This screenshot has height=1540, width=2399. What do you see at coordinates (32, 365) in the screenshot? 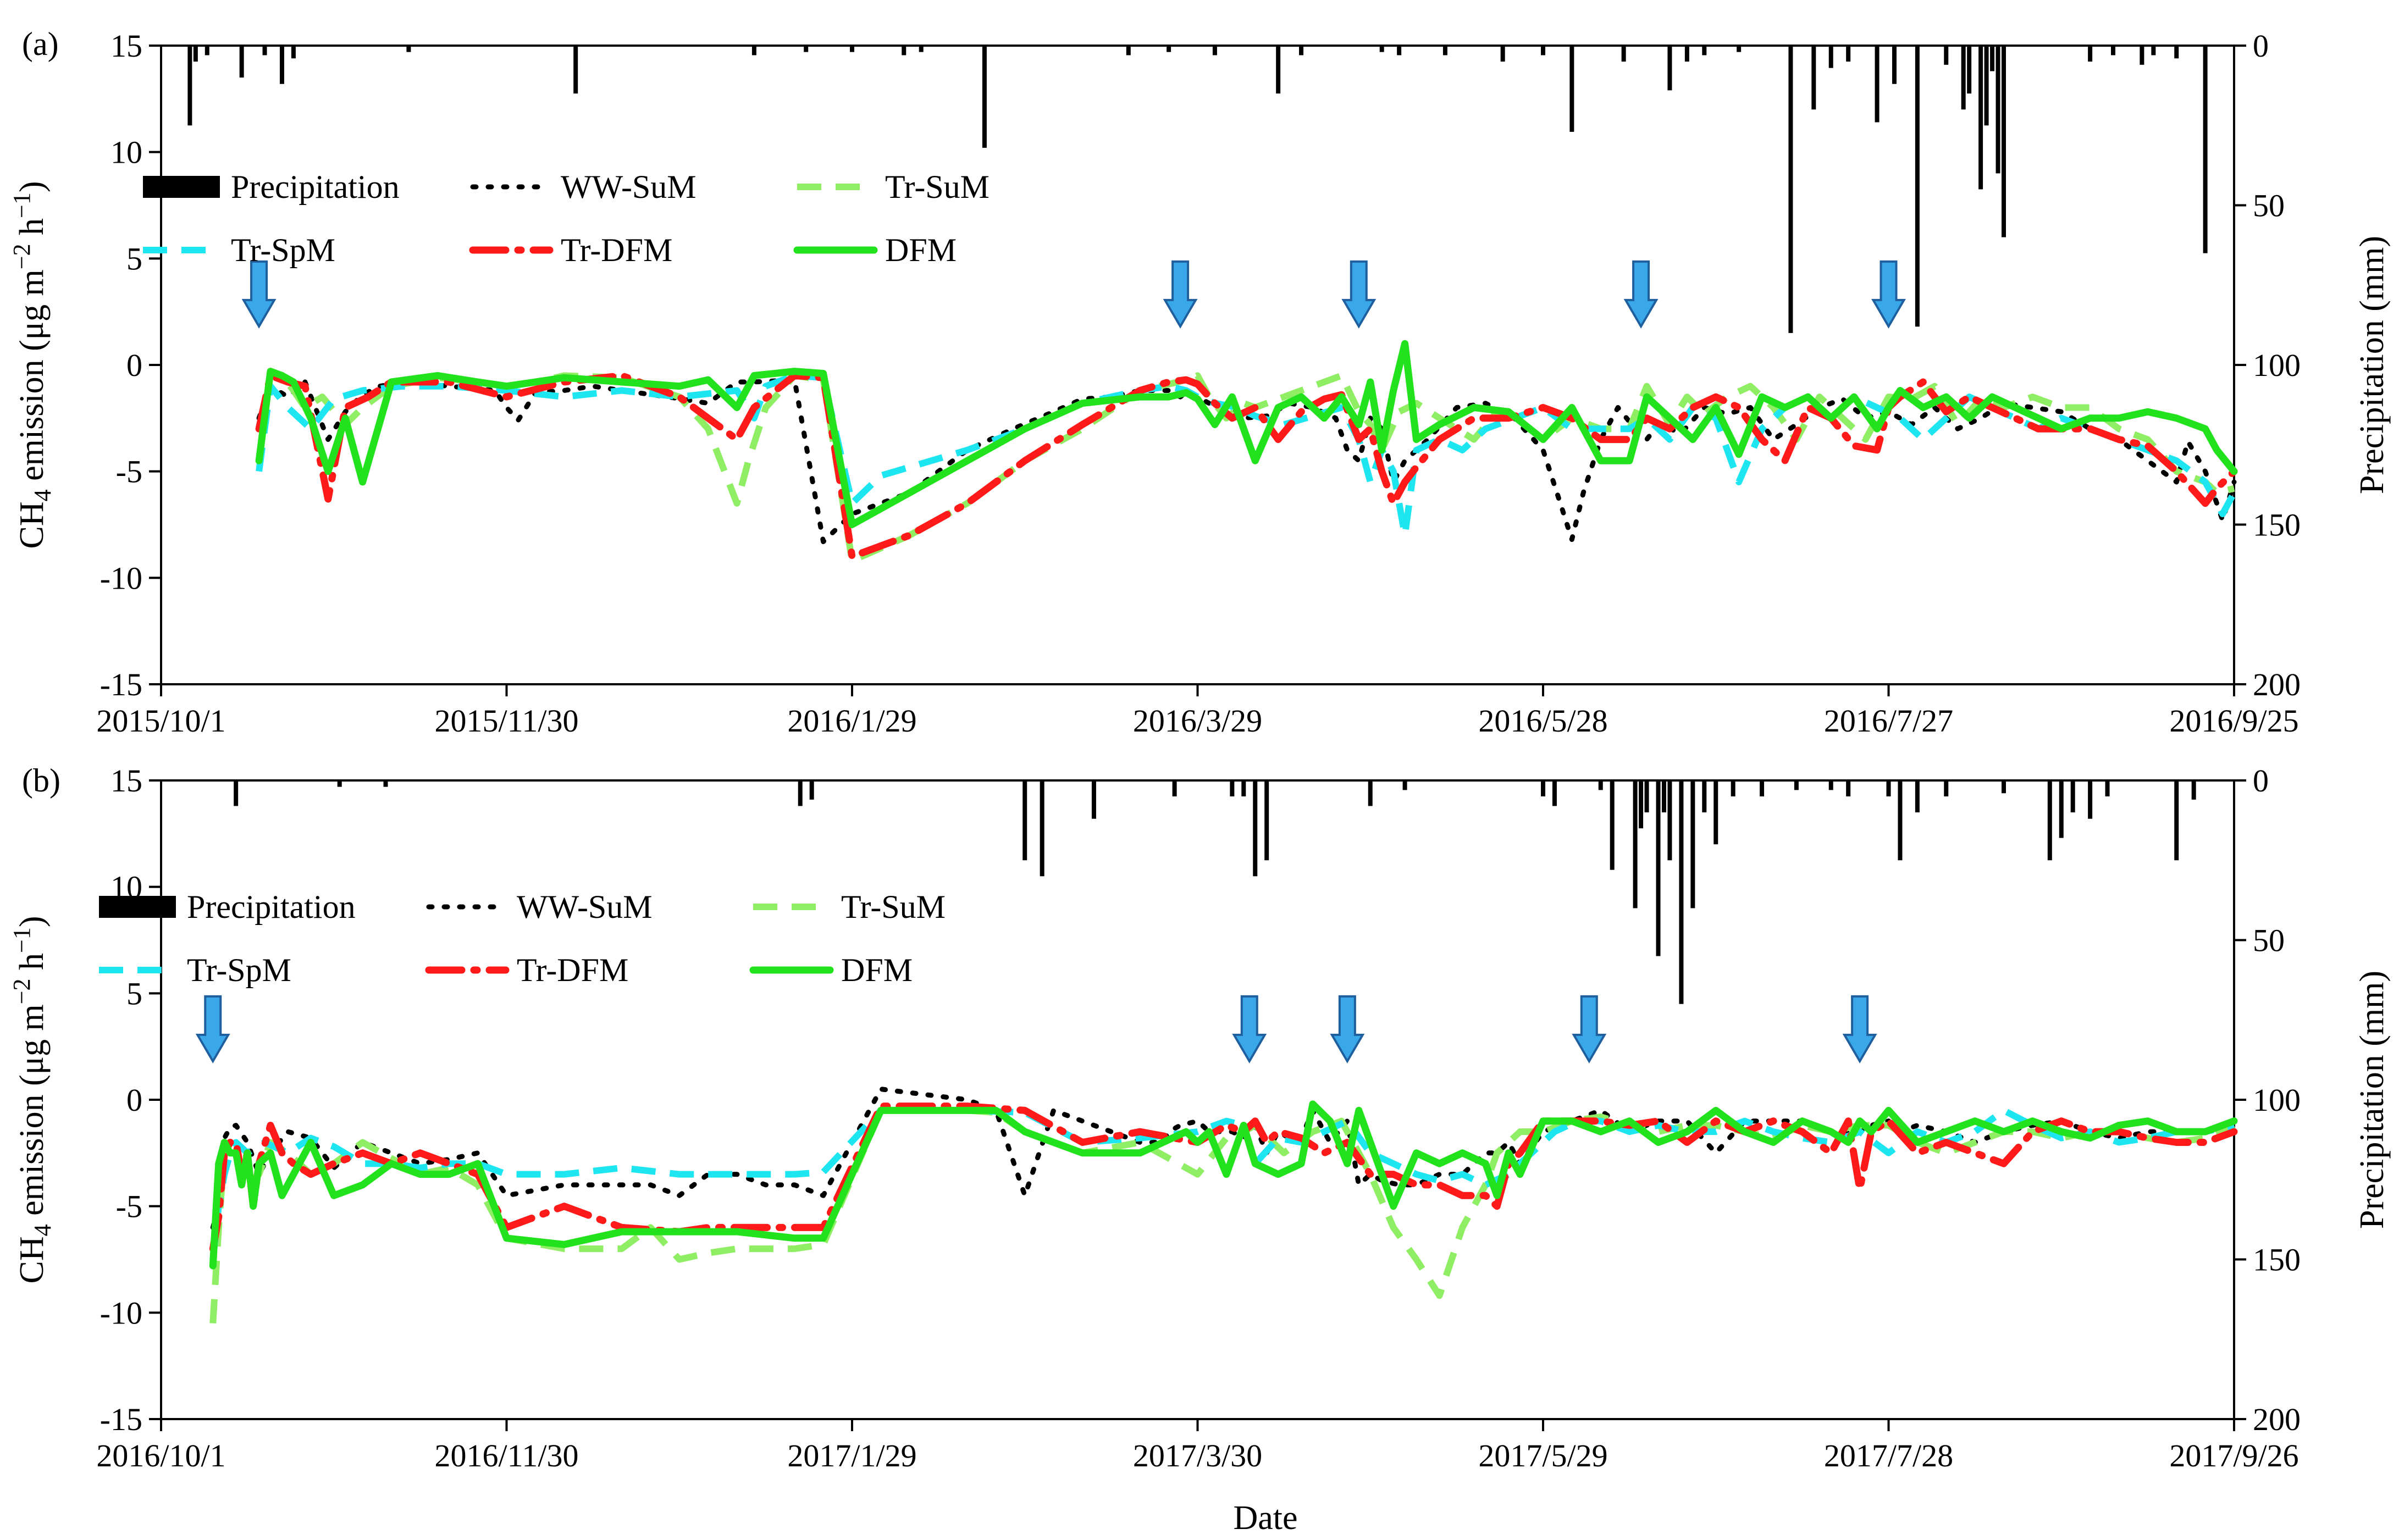
I see `y-axis-title: CH4 emission (μg m−2 h−1)` at bounding box center [32, 365].